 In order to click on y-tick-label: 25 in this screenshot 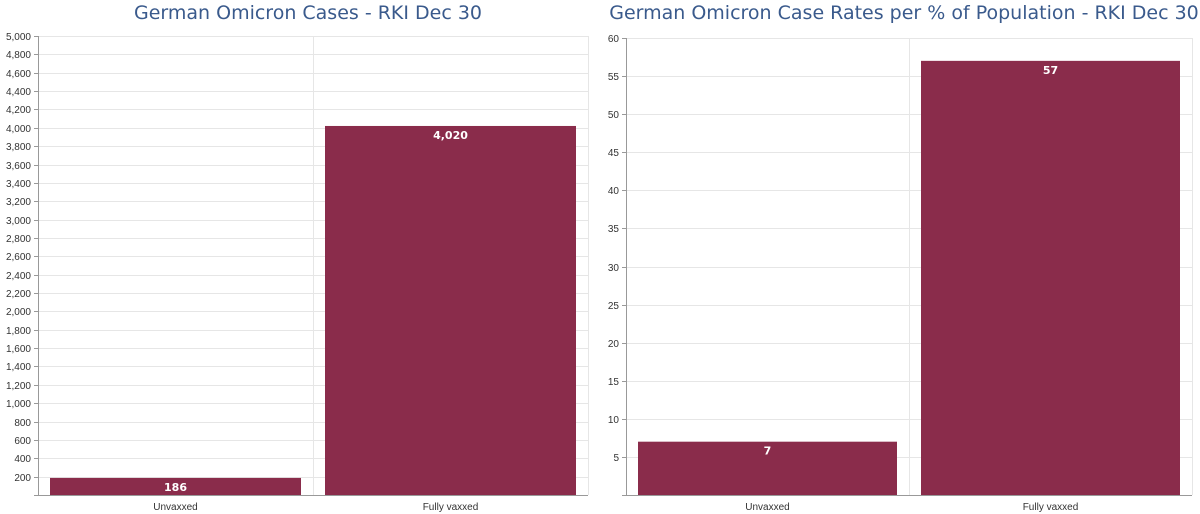, I will do `click(614, 306)`.